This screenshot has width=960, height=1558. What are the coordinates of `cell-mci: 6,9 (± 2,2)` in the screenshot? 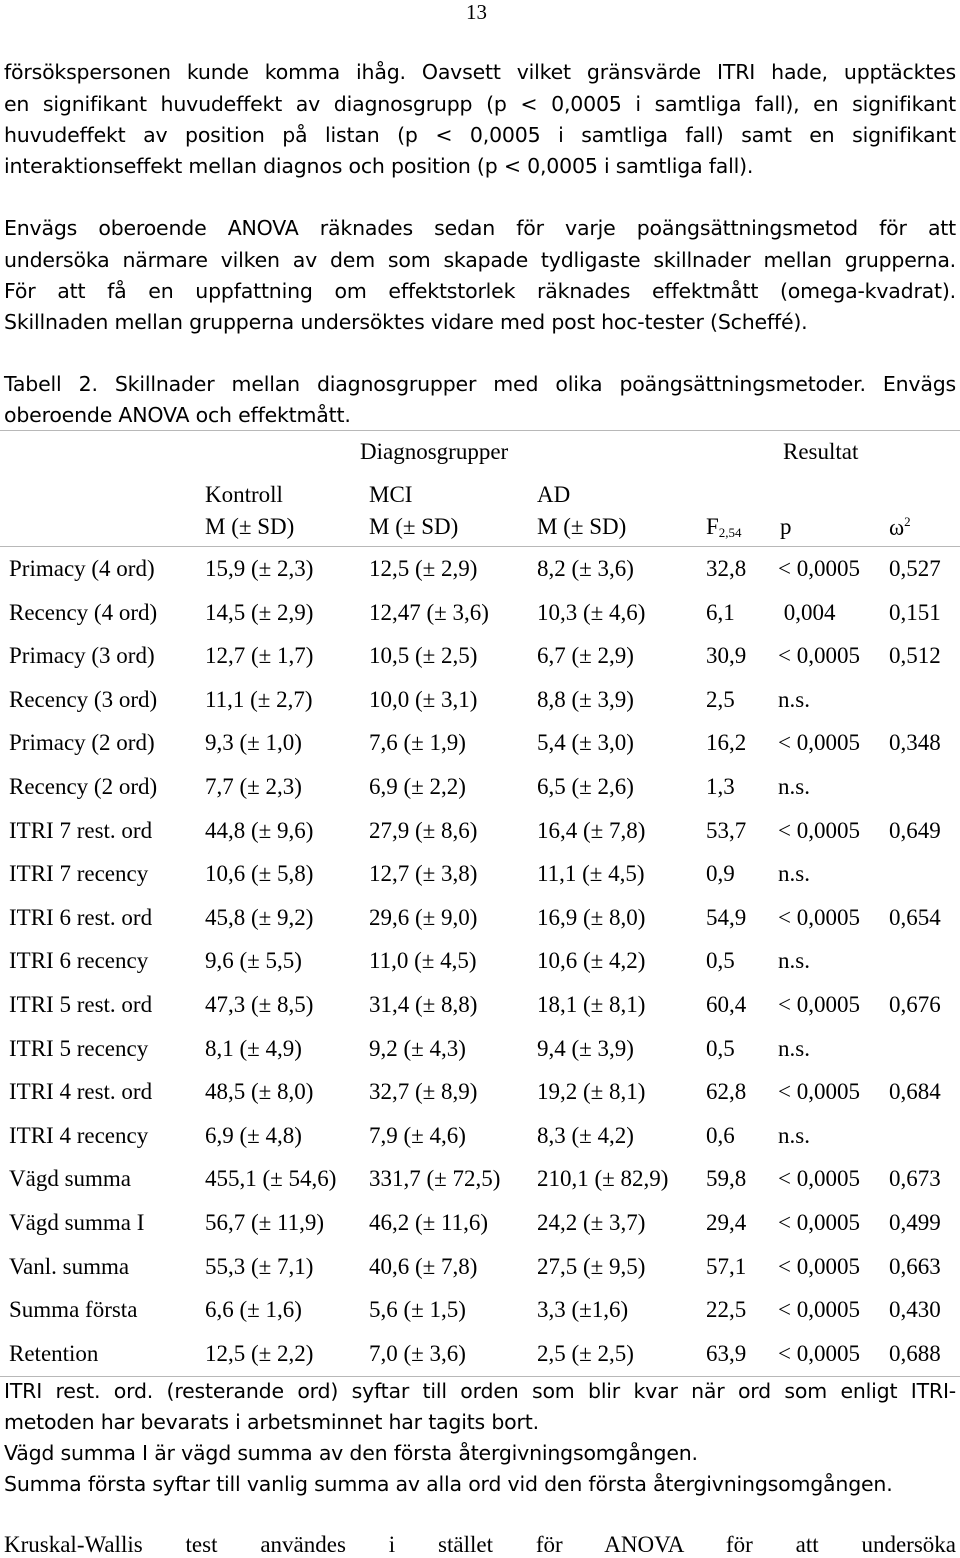 It's located at (417, 786).